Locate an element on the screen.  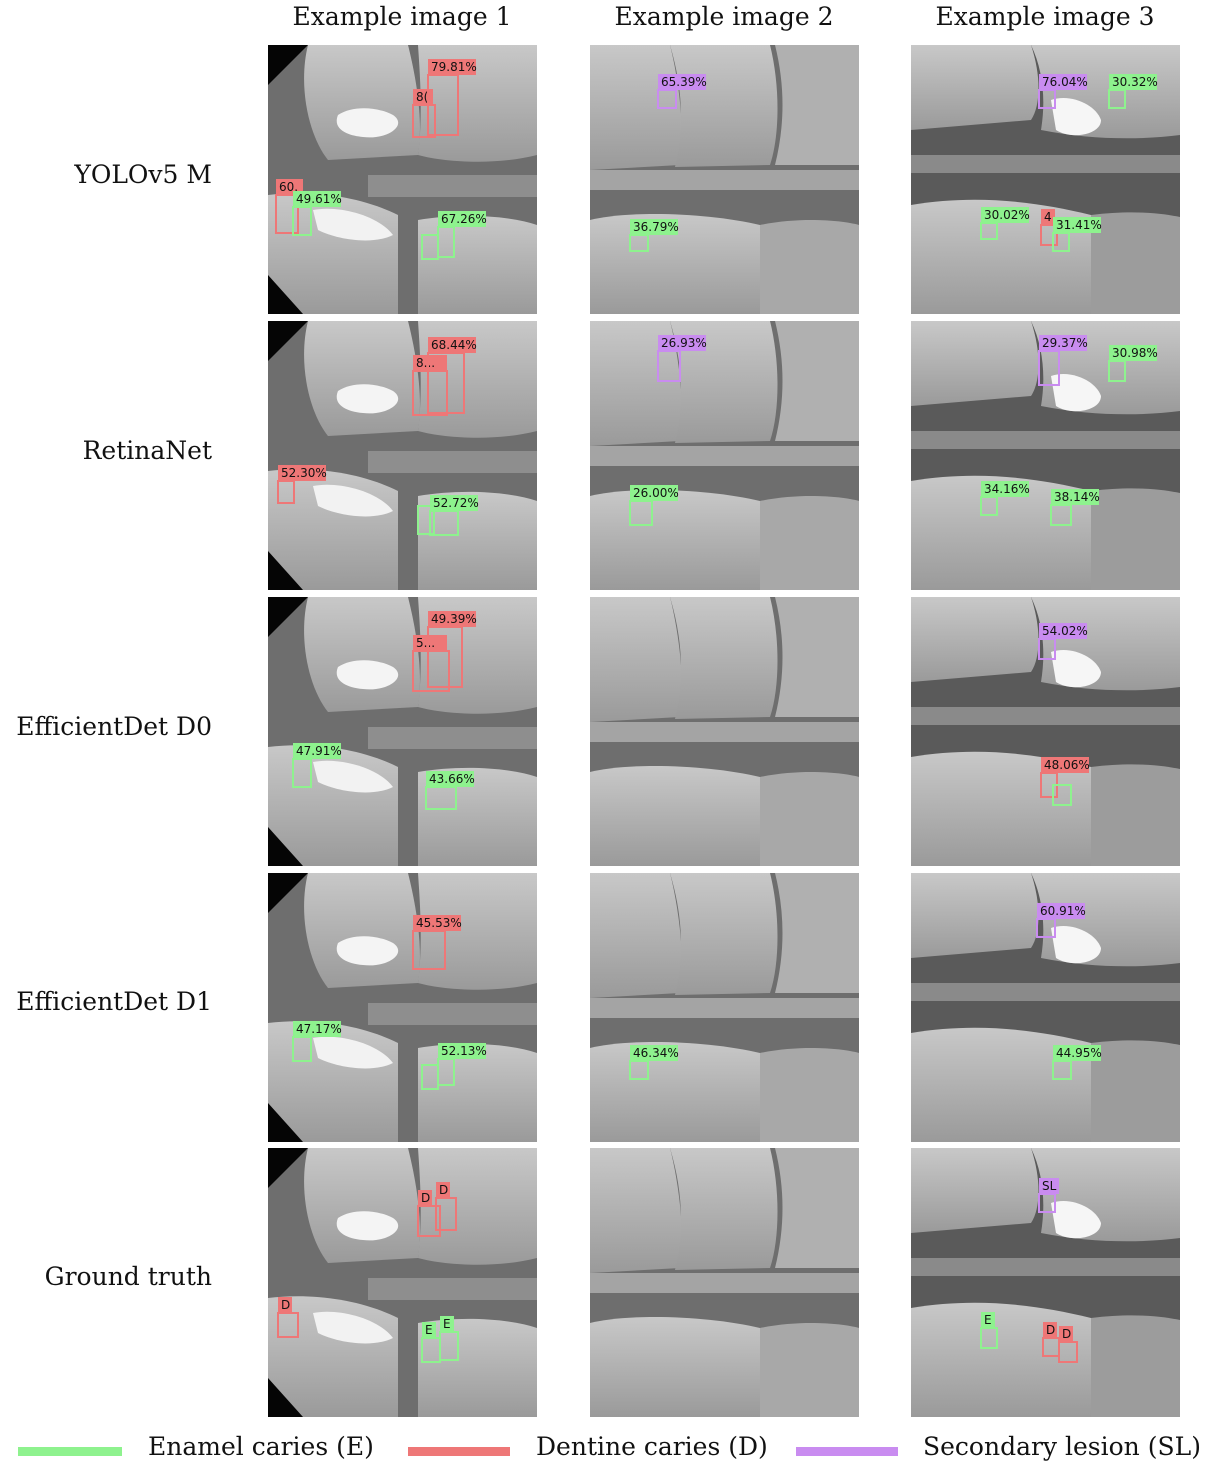
detection-label: 49.61% is located at coordinates (319, 199).